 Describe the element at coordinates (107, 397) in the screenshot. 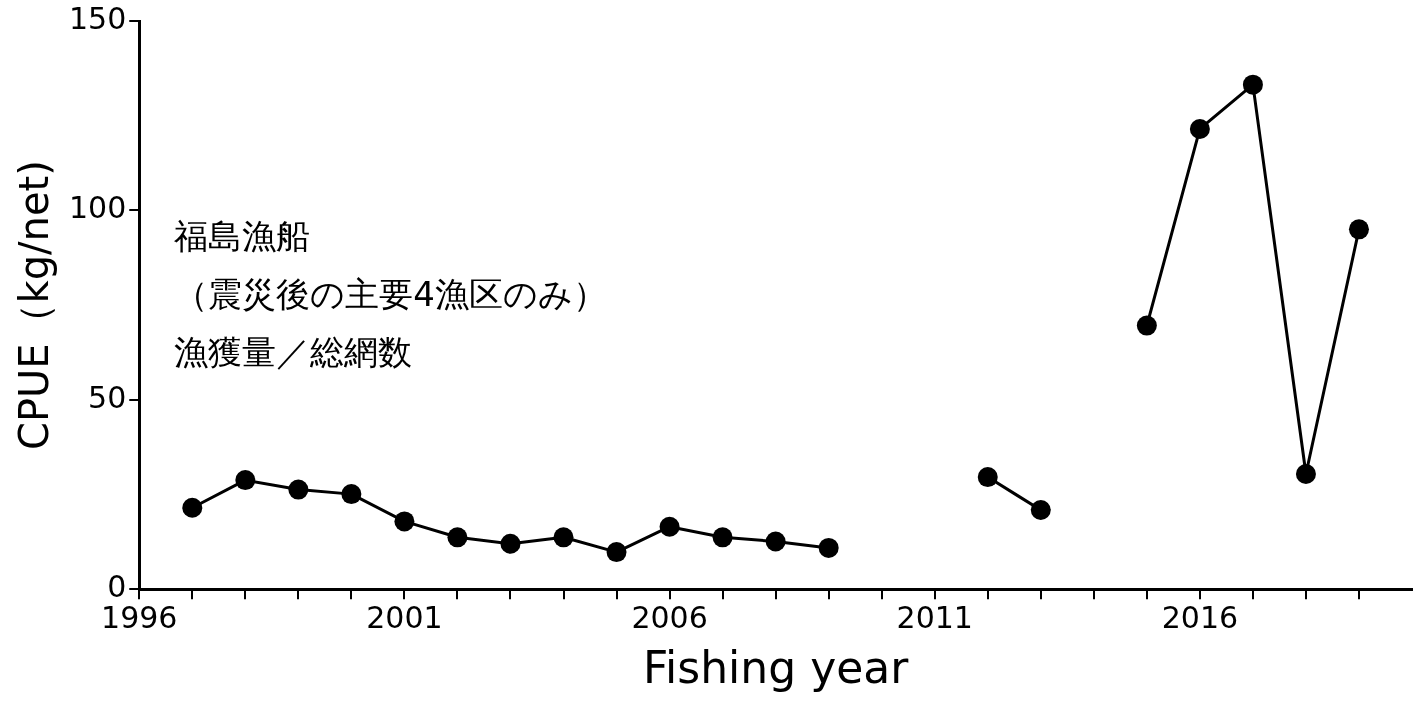

I see `y-tick-label: 50` at that location.